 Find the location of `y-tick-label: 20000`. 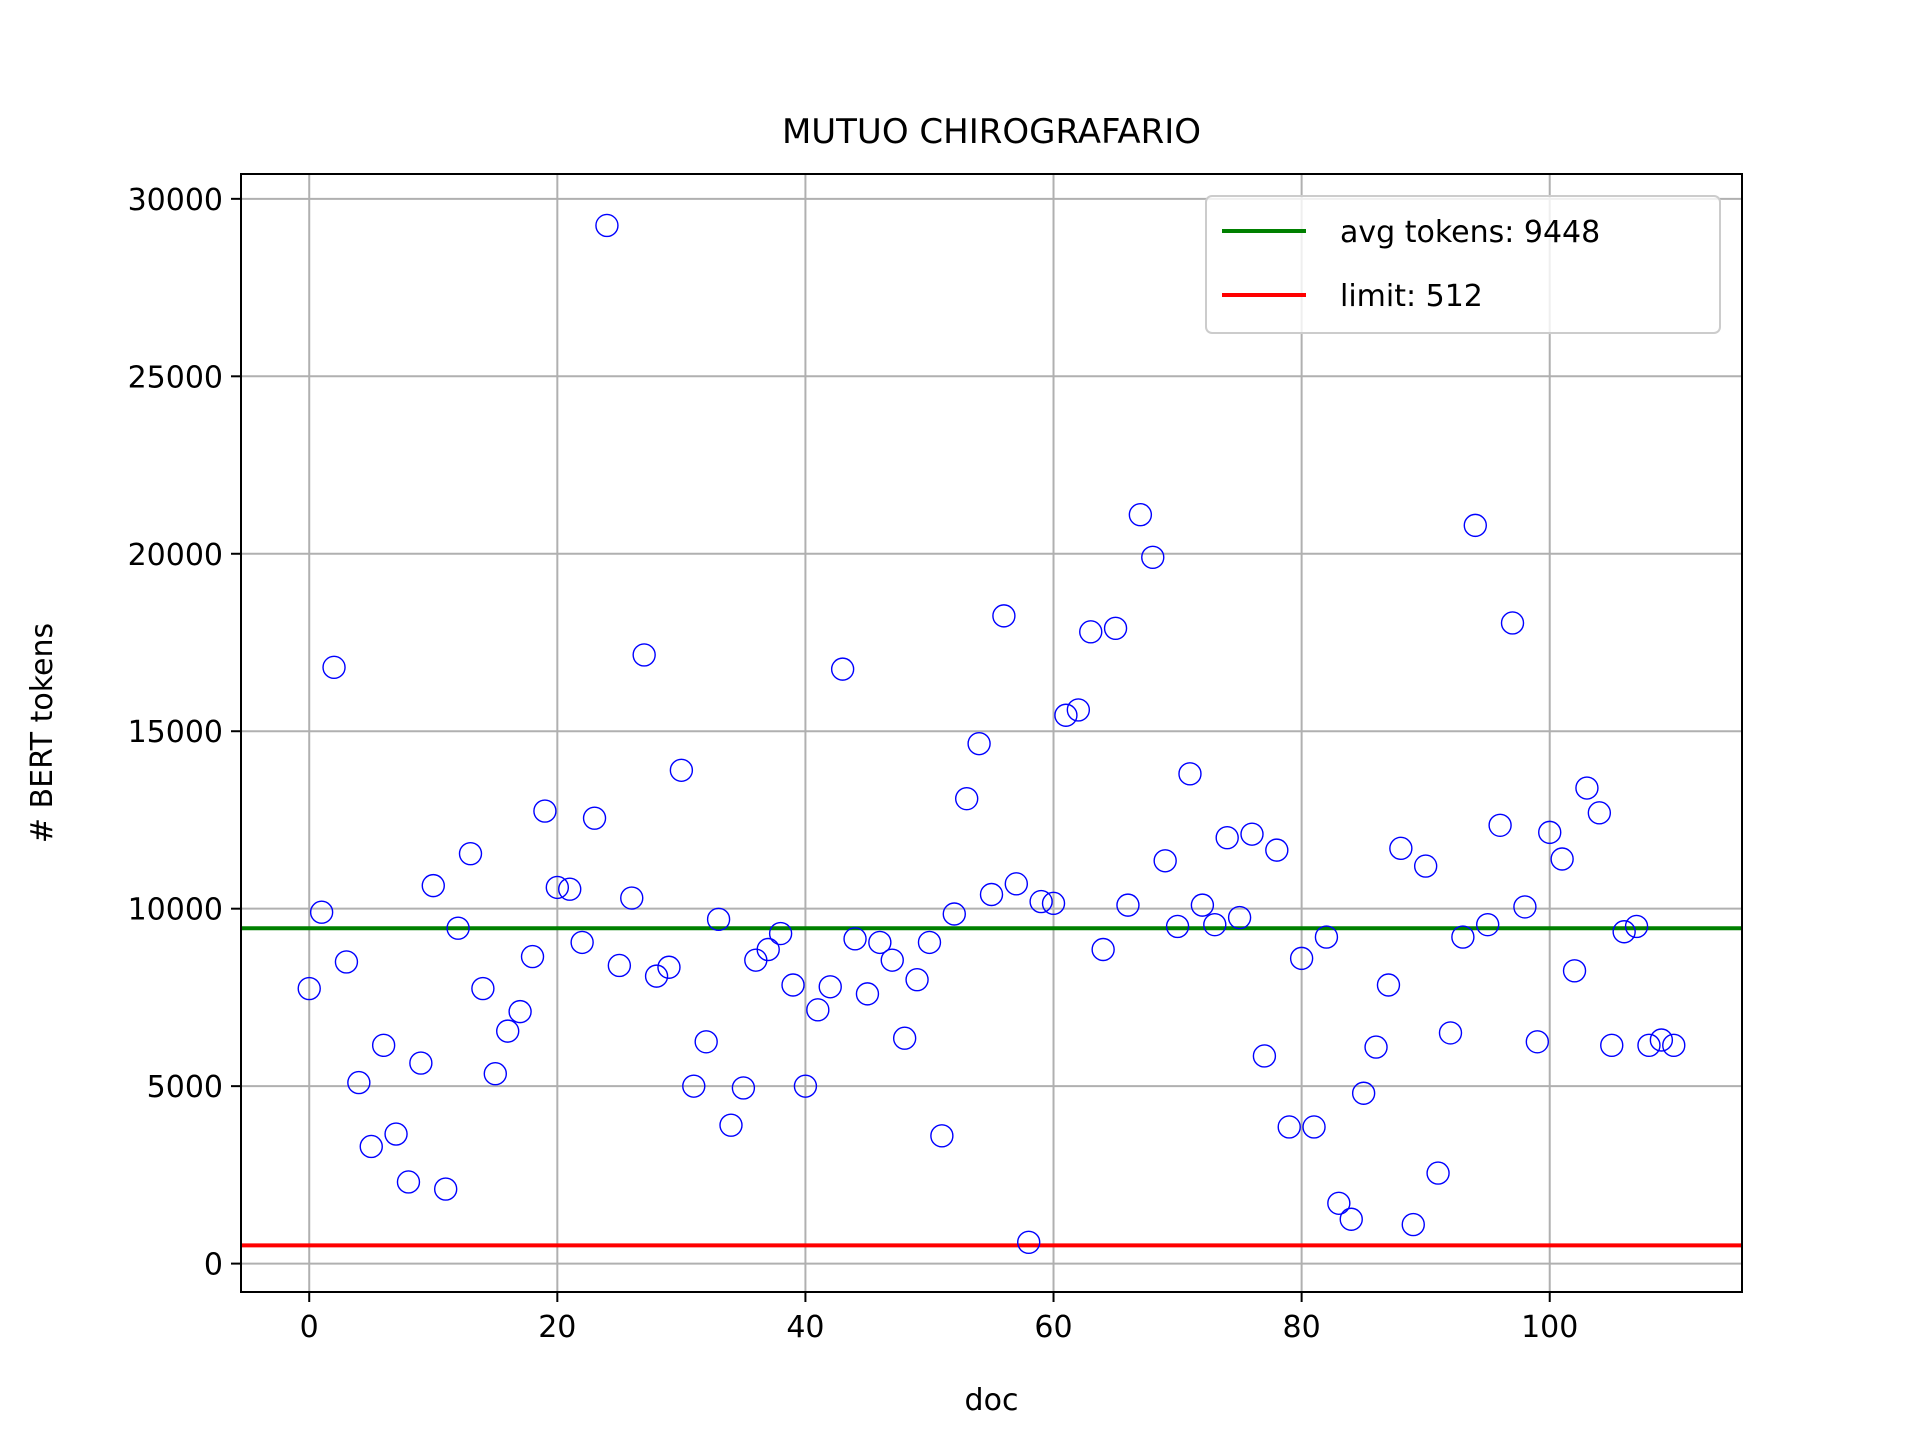

y-tick-label: 20000 is located at coordinates (175, 555).